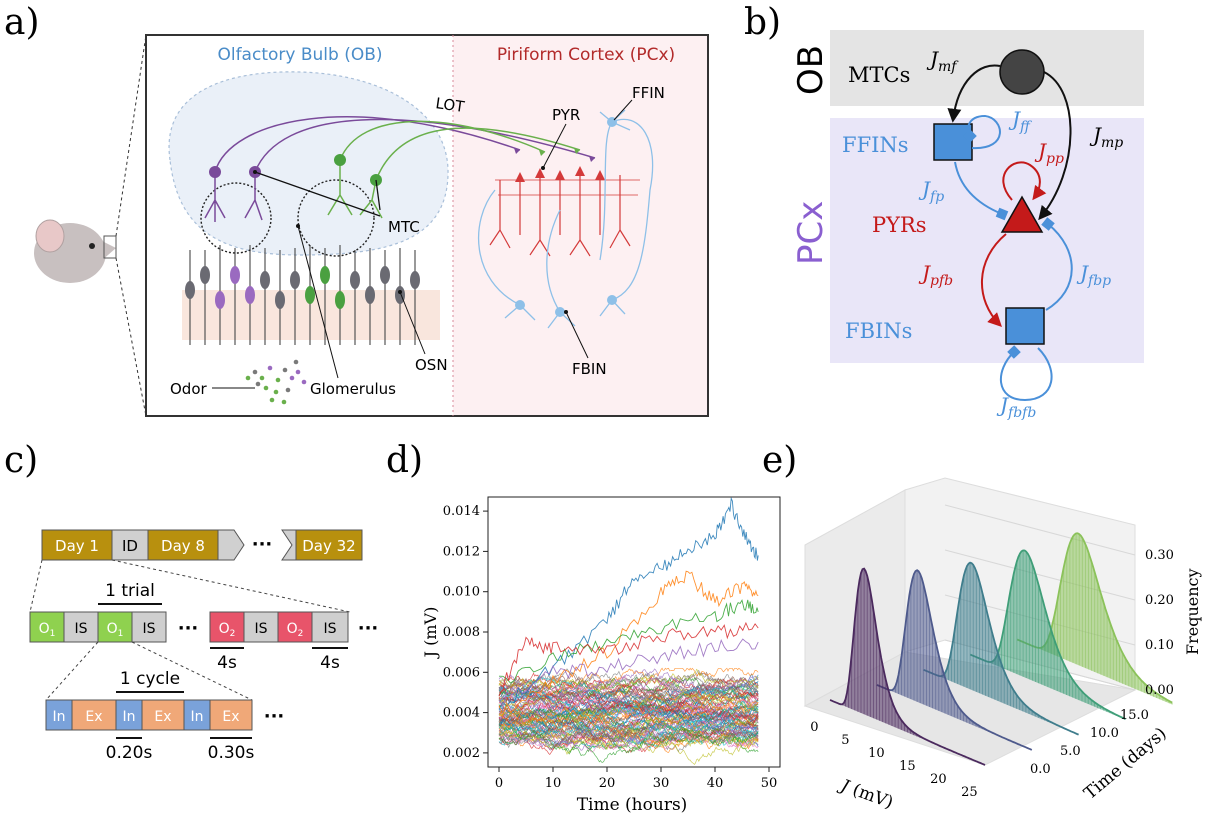 The height and width of the screenshot is (819, 1209). What do you see at coordinates (188, 628) in the screenshot?
I see `trial-ellipsis-1: ···` at bounding box center [188, 628].